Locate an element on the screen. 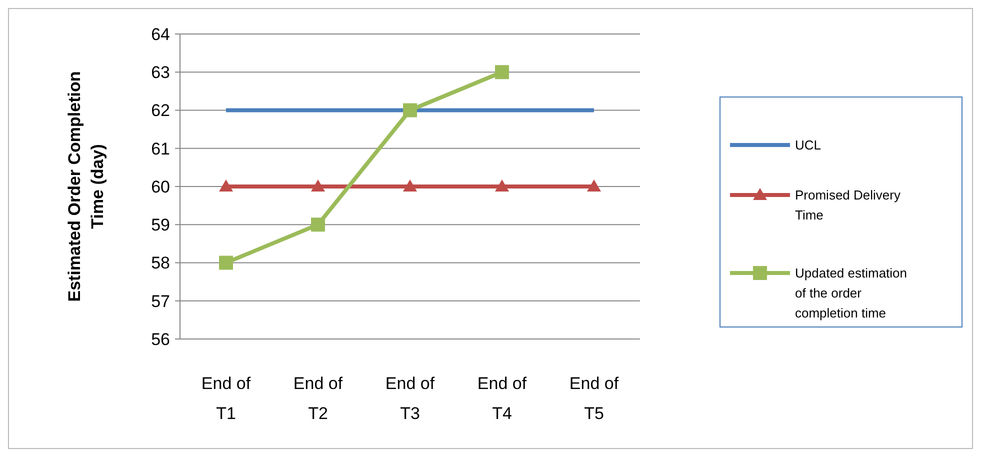 The height and width of the screenshot is (457, 981). y-tick-label: 63 is located at coordinates (160, 72).